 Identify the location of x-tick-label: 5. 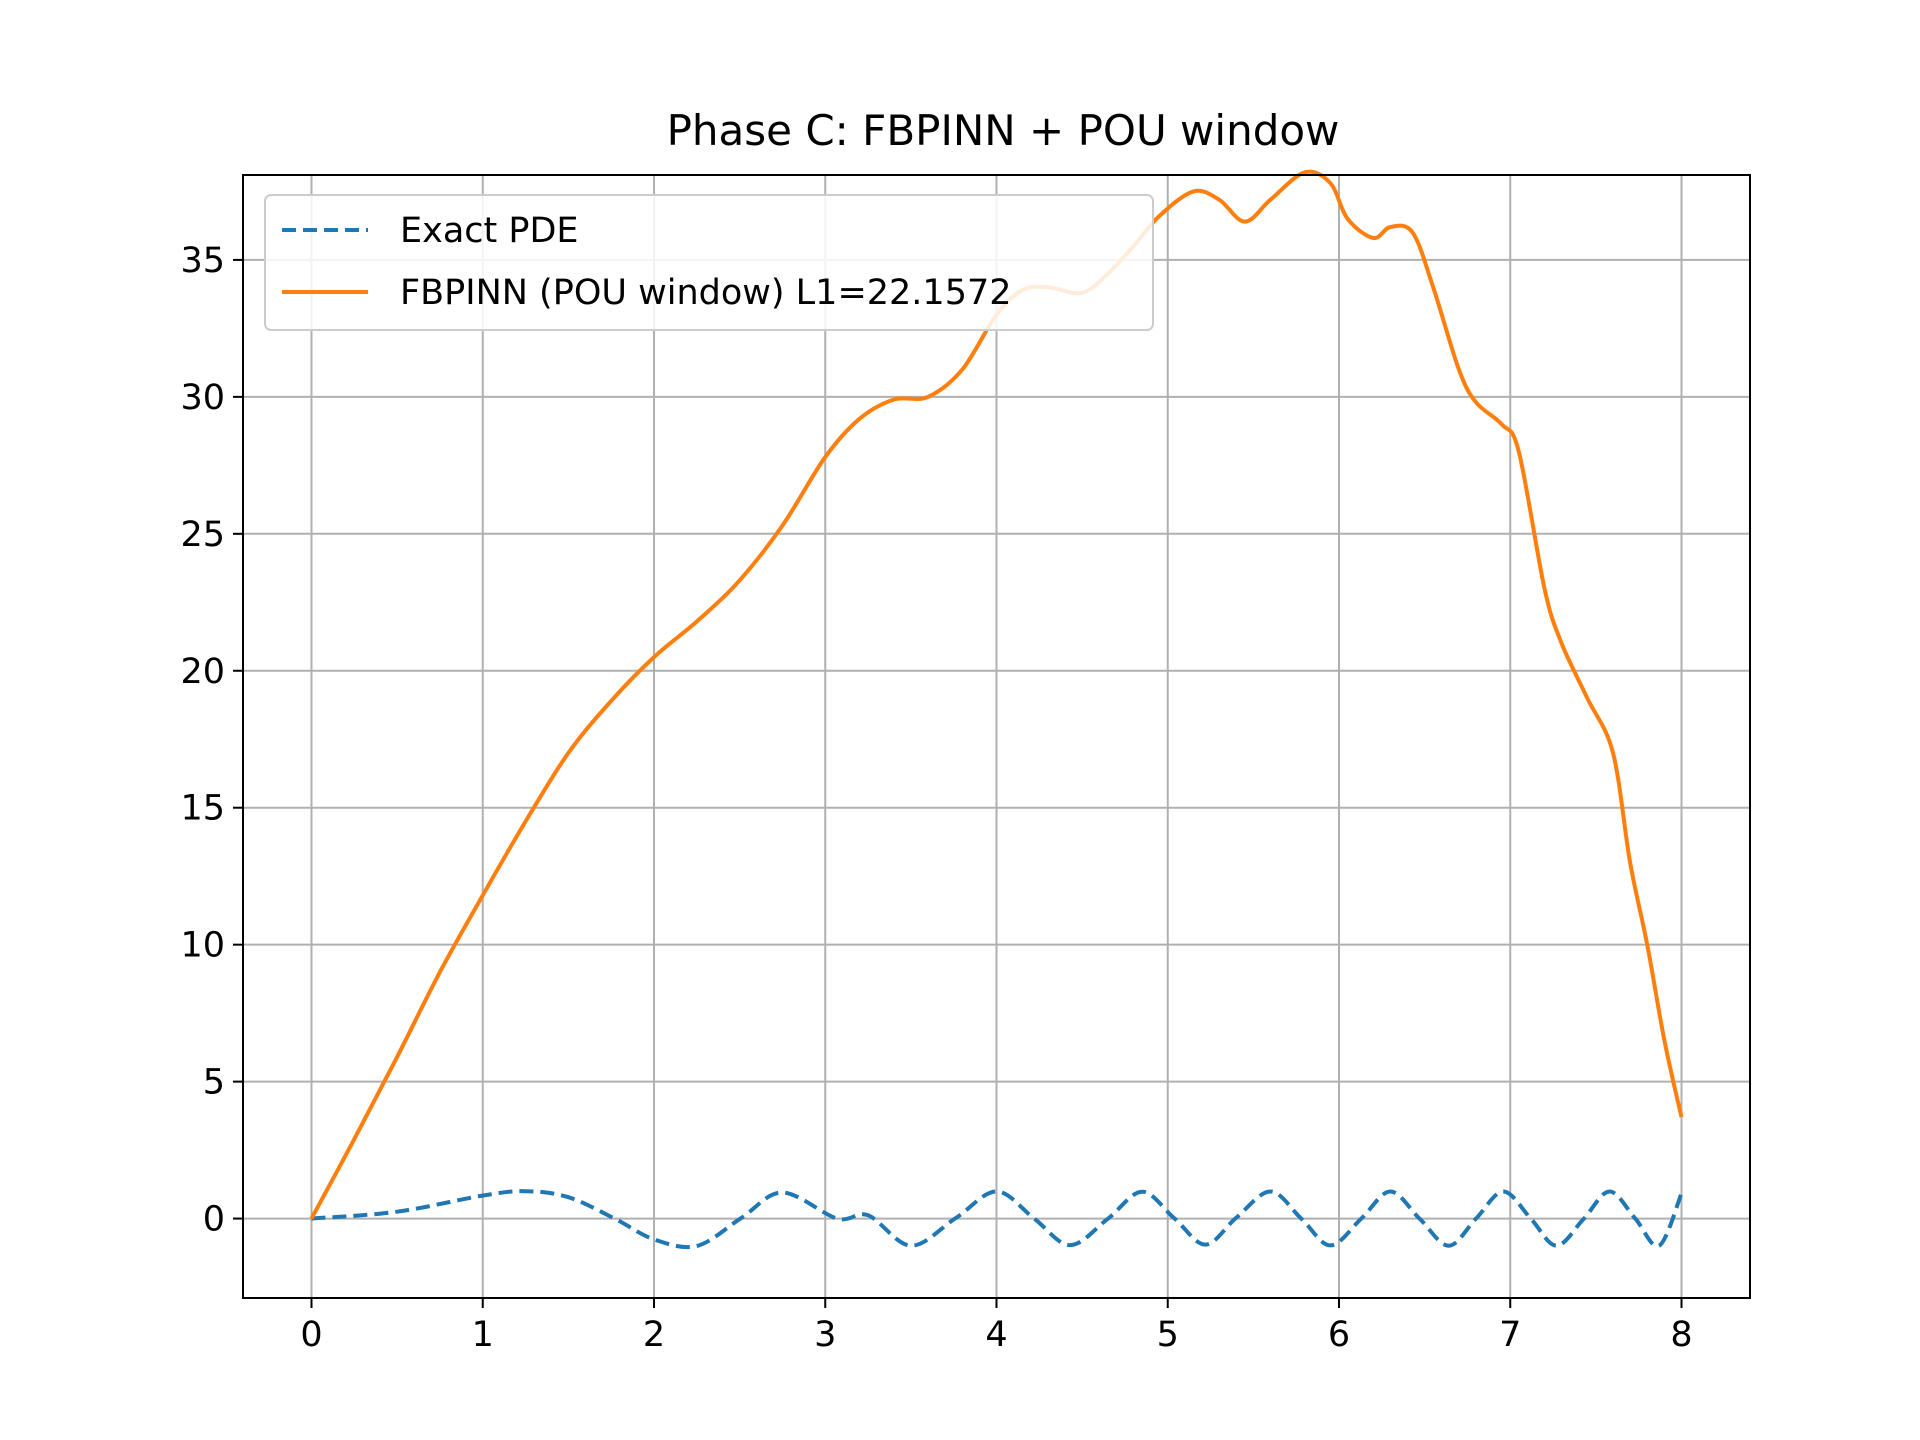
(1168, 1335).